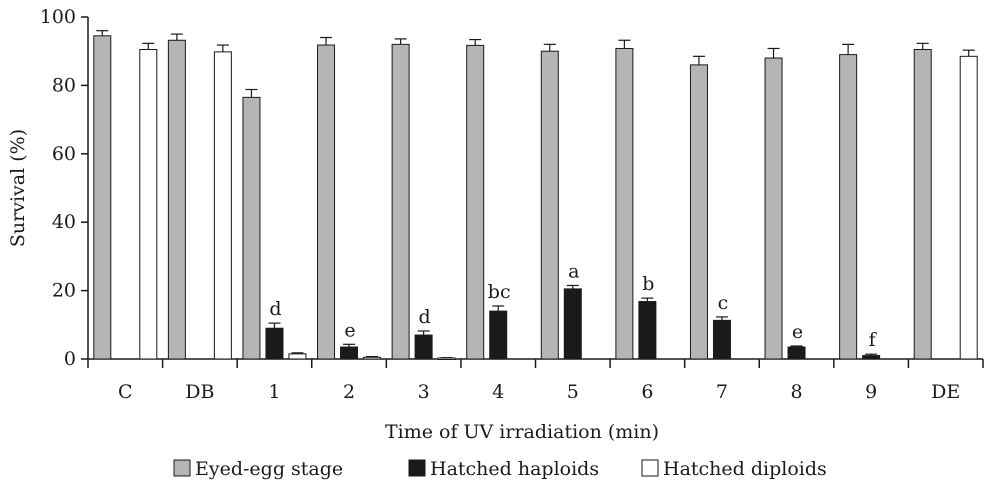  Describe the element at coordinates (349, 392) in the screenshot. I see `x-tick-label: 2` at that location.